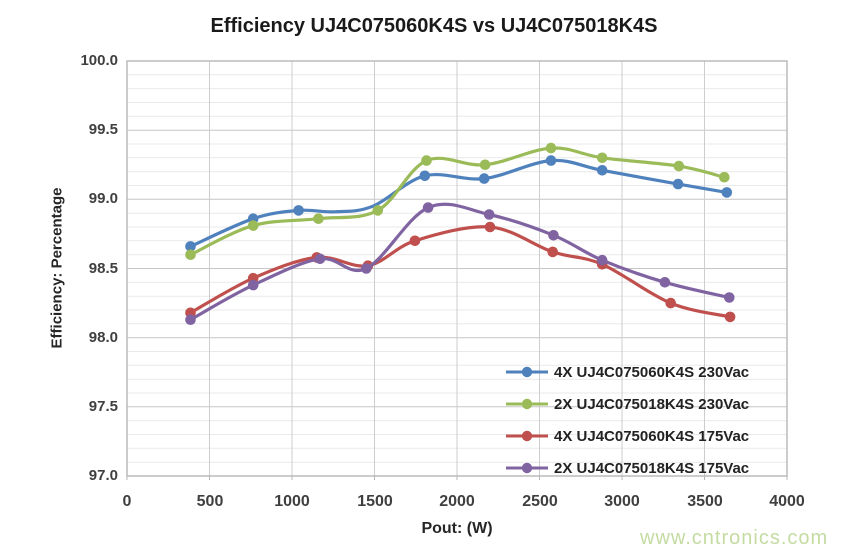 Image resolution: width=847 pixels, height=558 pixels. Describe the element at coordinates (705, 501) in the screenshot. I see `x-tick-label: 3500` at that location.